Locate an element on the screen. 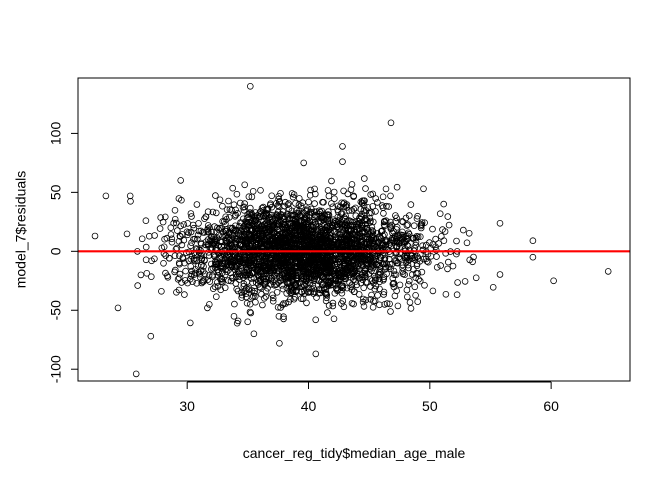  x-axis: 30 40 50 60 is located at coordinates (369, 397).